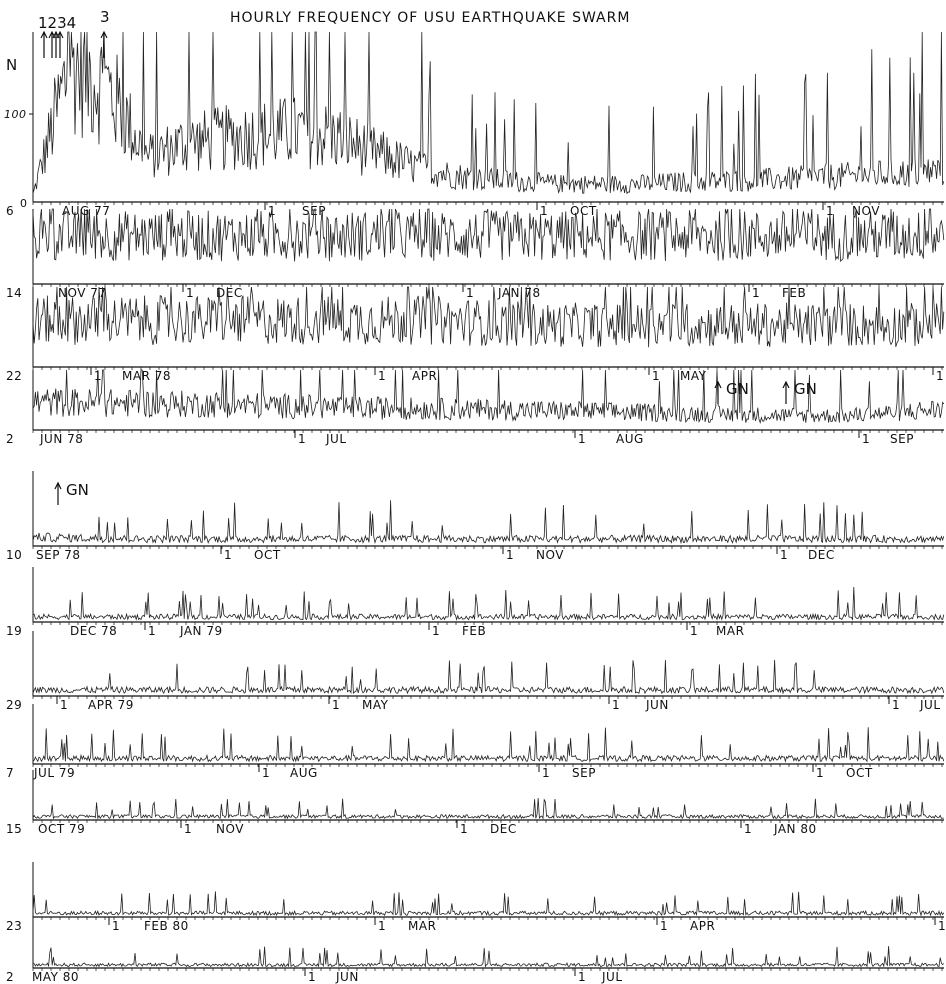 This screenshot has width=946, height=984. What do you see at coordinates (866, 439) in the screenshot?
I see `row-3-label-6: 1` at bounding box center [866, 439].